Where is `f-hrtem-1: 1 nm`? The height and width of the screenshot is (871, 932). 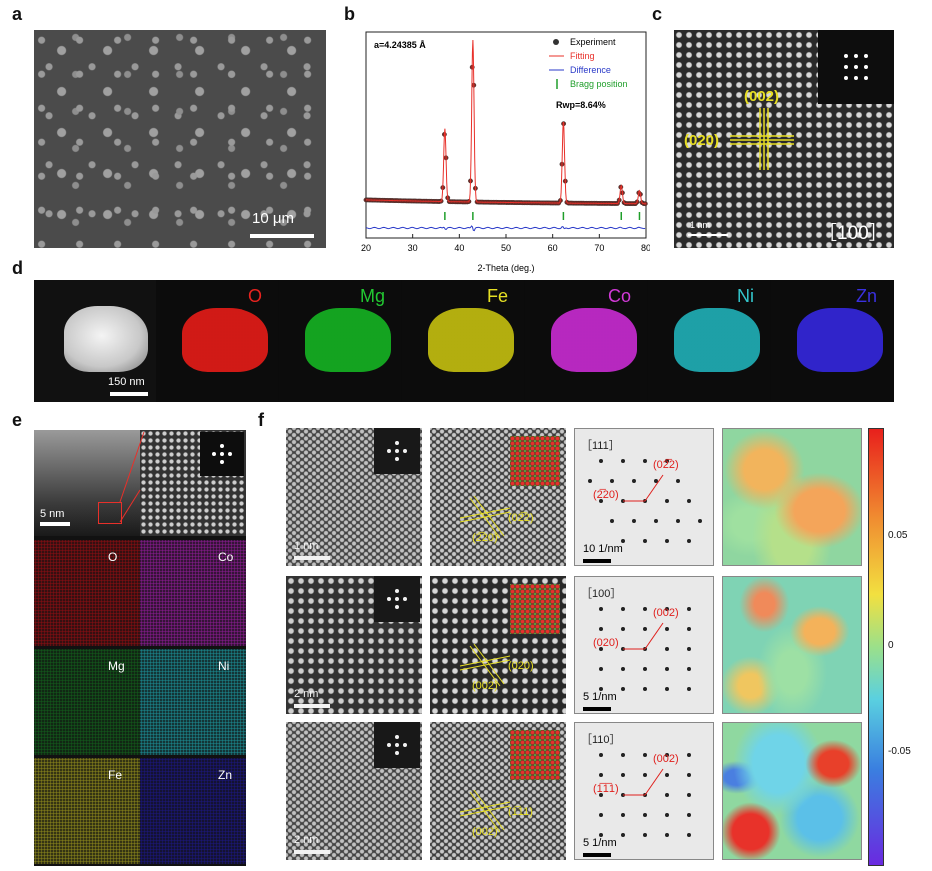 f-hrtem-1: 1 nm is located at coordinates (354, 497).